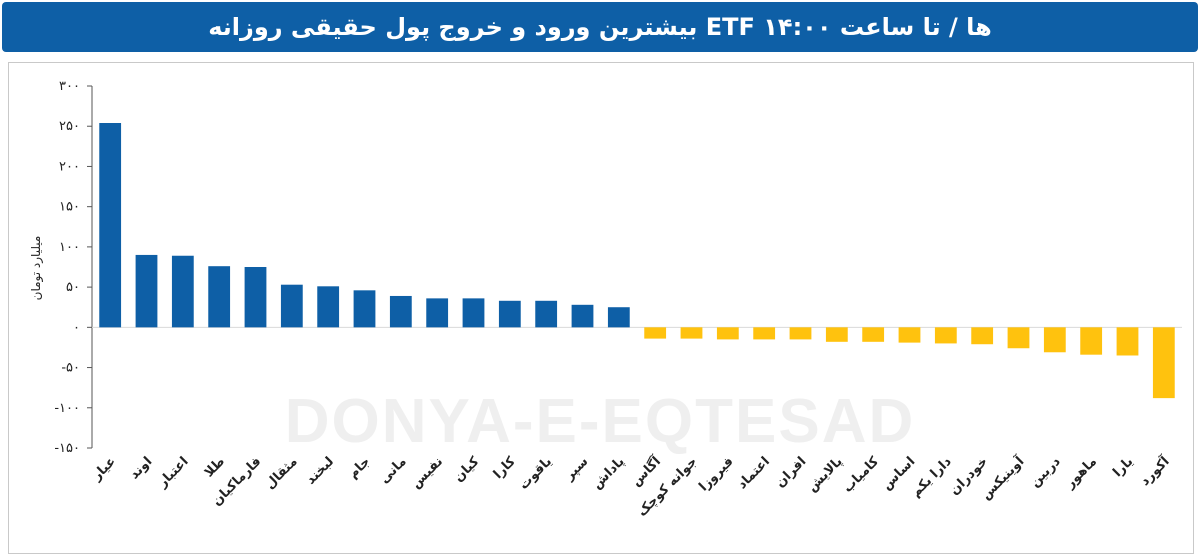 The width and height of the screenshot is (1200, 560). What do you see at coordinates (716, 474) in the screenshot?
I see `x-tick-label: فیروزا` at bounding box center [716, 474].